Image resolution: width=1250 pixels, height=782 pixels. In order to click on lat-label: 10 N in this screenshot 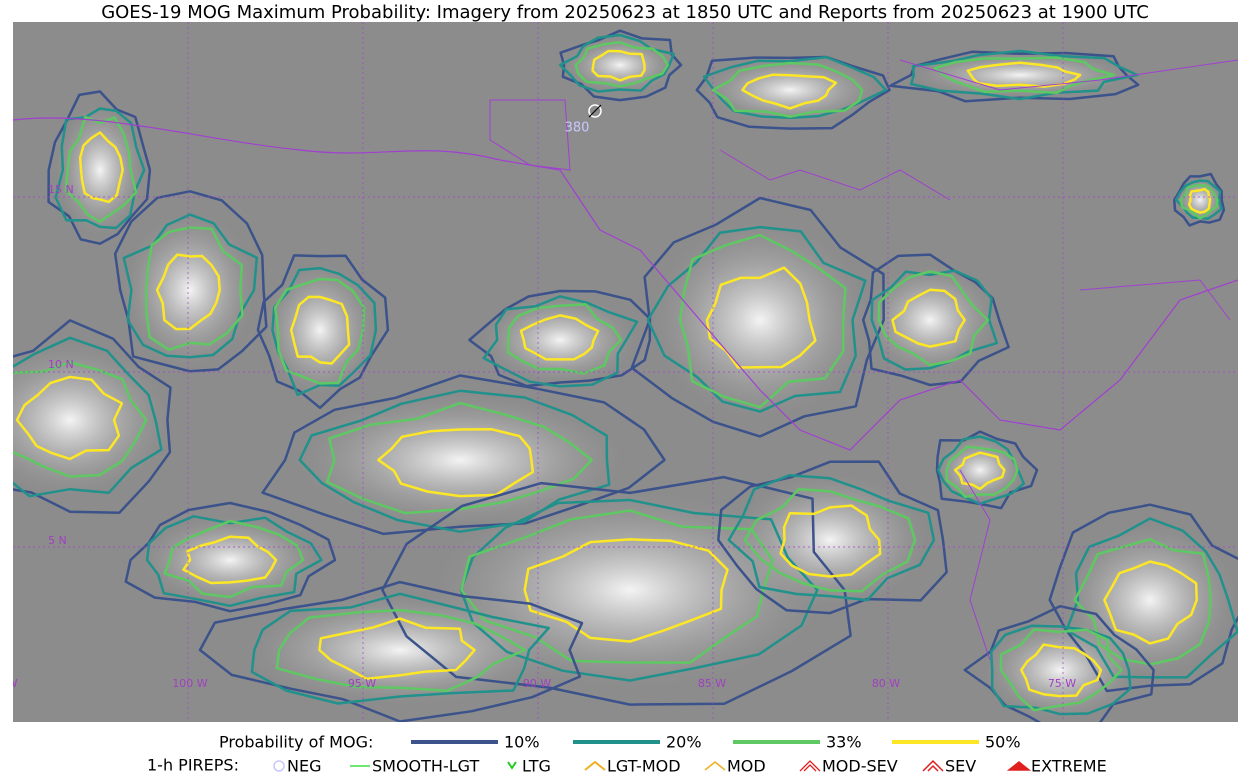, I will do `click(61, 364)`.